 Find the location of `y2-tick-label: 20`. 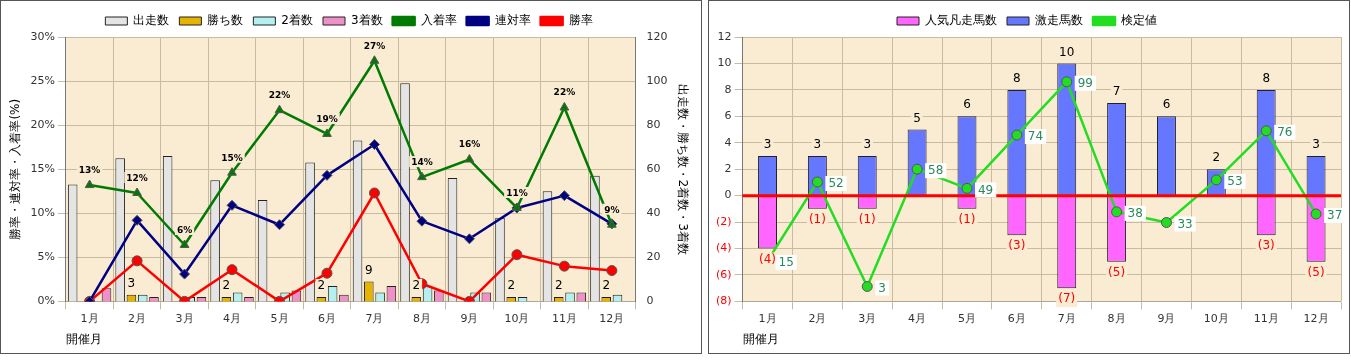

y2-tick-label: 20 is located at coordinates (653, 257).